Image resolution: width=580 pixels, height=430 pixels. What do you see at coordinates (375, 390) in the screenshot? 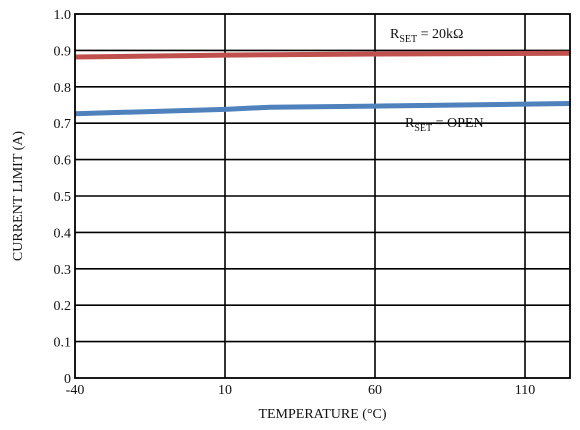
I see `x-tick-label: 60` at bounding box center [375, 390].